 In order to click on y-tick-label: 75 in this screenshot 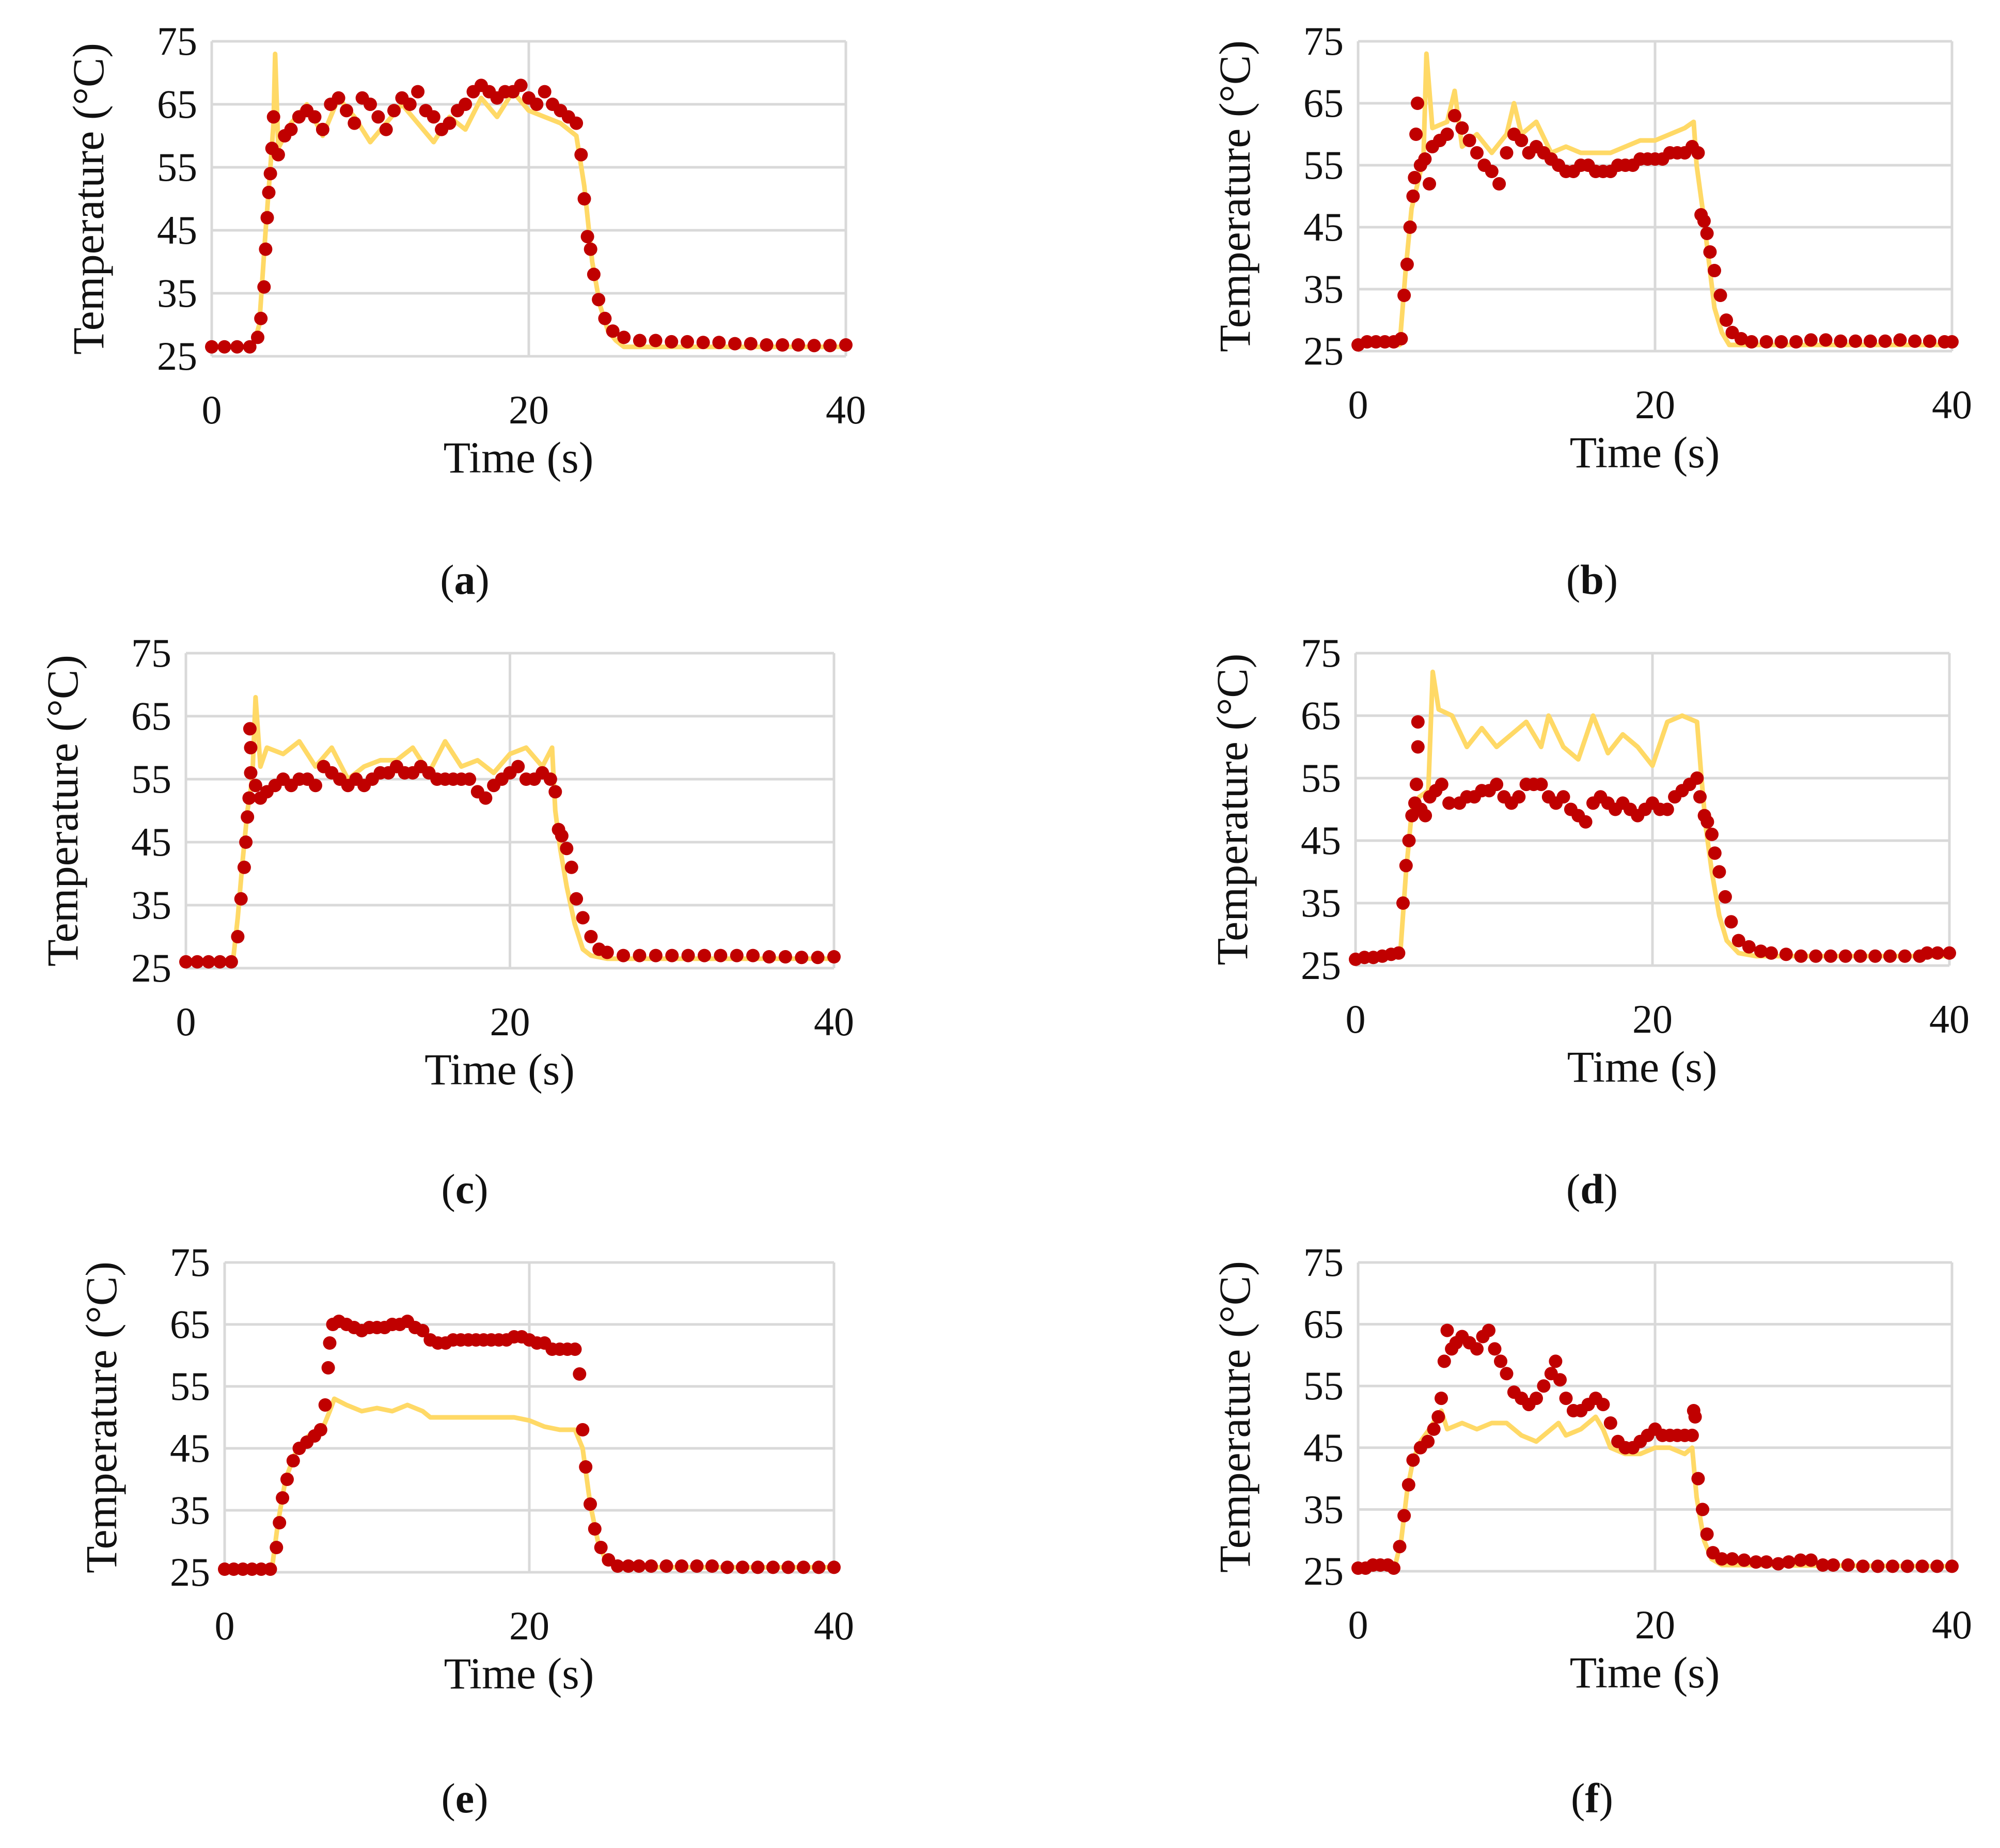, I will do `click(1323, 41)`.